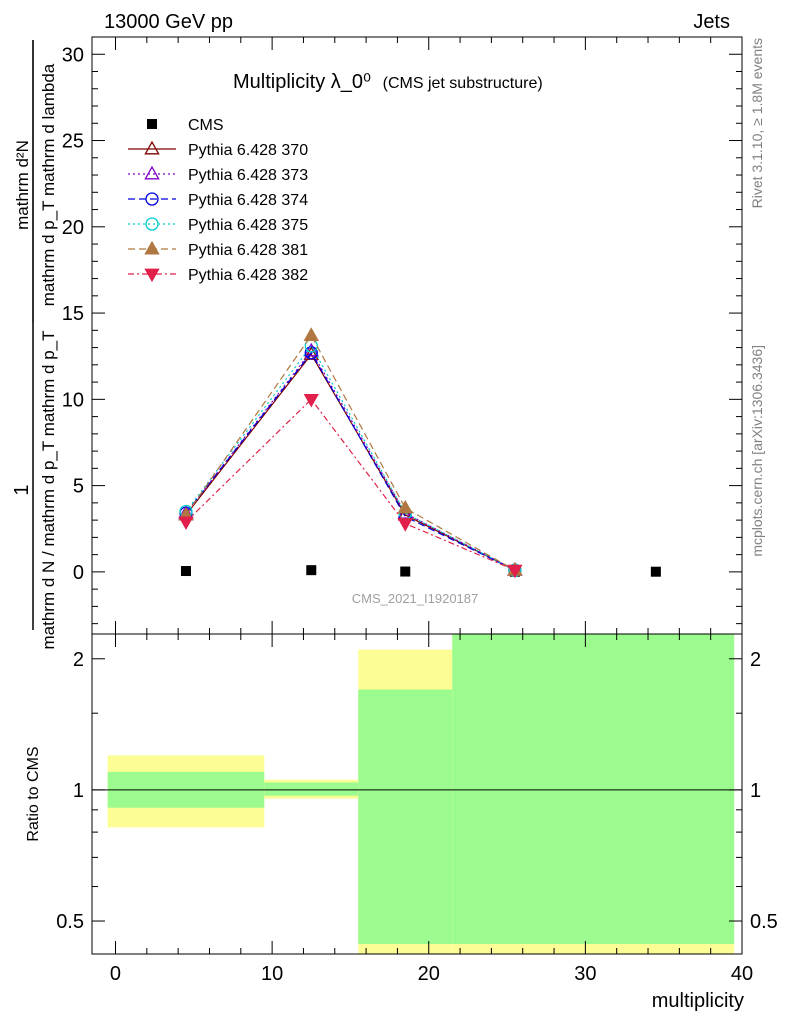 The image size is (786, 1024). What do you see at coordinates (698, 1001) in the screenshot?
I see `x-axis-label: multiplicity` at bounding box center [698, 1001].